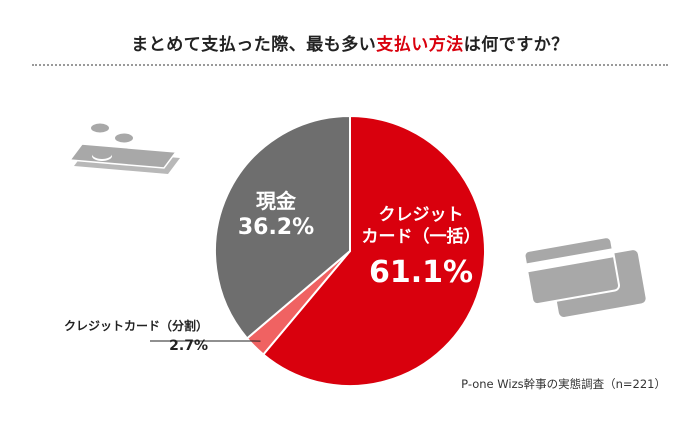 Image resolution: width=700 pixels, height=424 pixels. Describe the element at coordinates (135, 326) in the screenshot. I see `credit-installment-name: クレジットカード（分割）` at that location.